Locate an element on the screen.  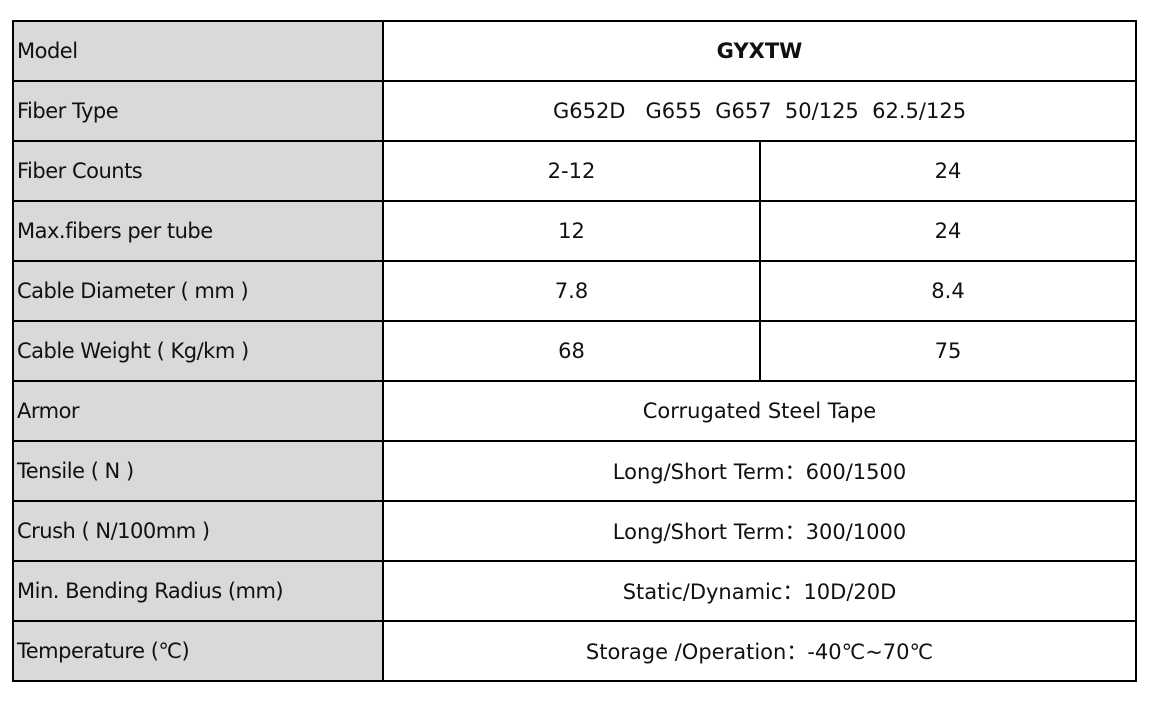
table-row: Fiber Counts 2-12 24 is located at coordinates (575, 171).